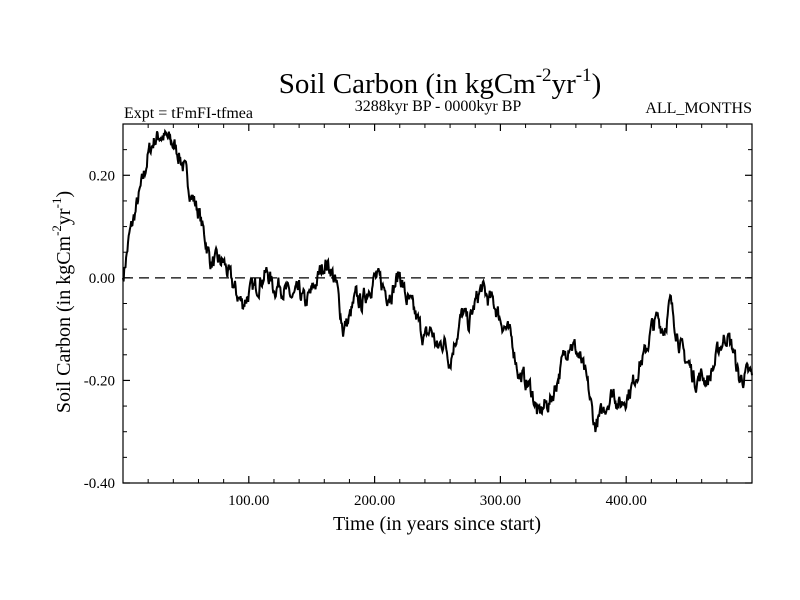  I want to click on experiment-label: Expt = tFmFI-tfmea, so click(188, 113).